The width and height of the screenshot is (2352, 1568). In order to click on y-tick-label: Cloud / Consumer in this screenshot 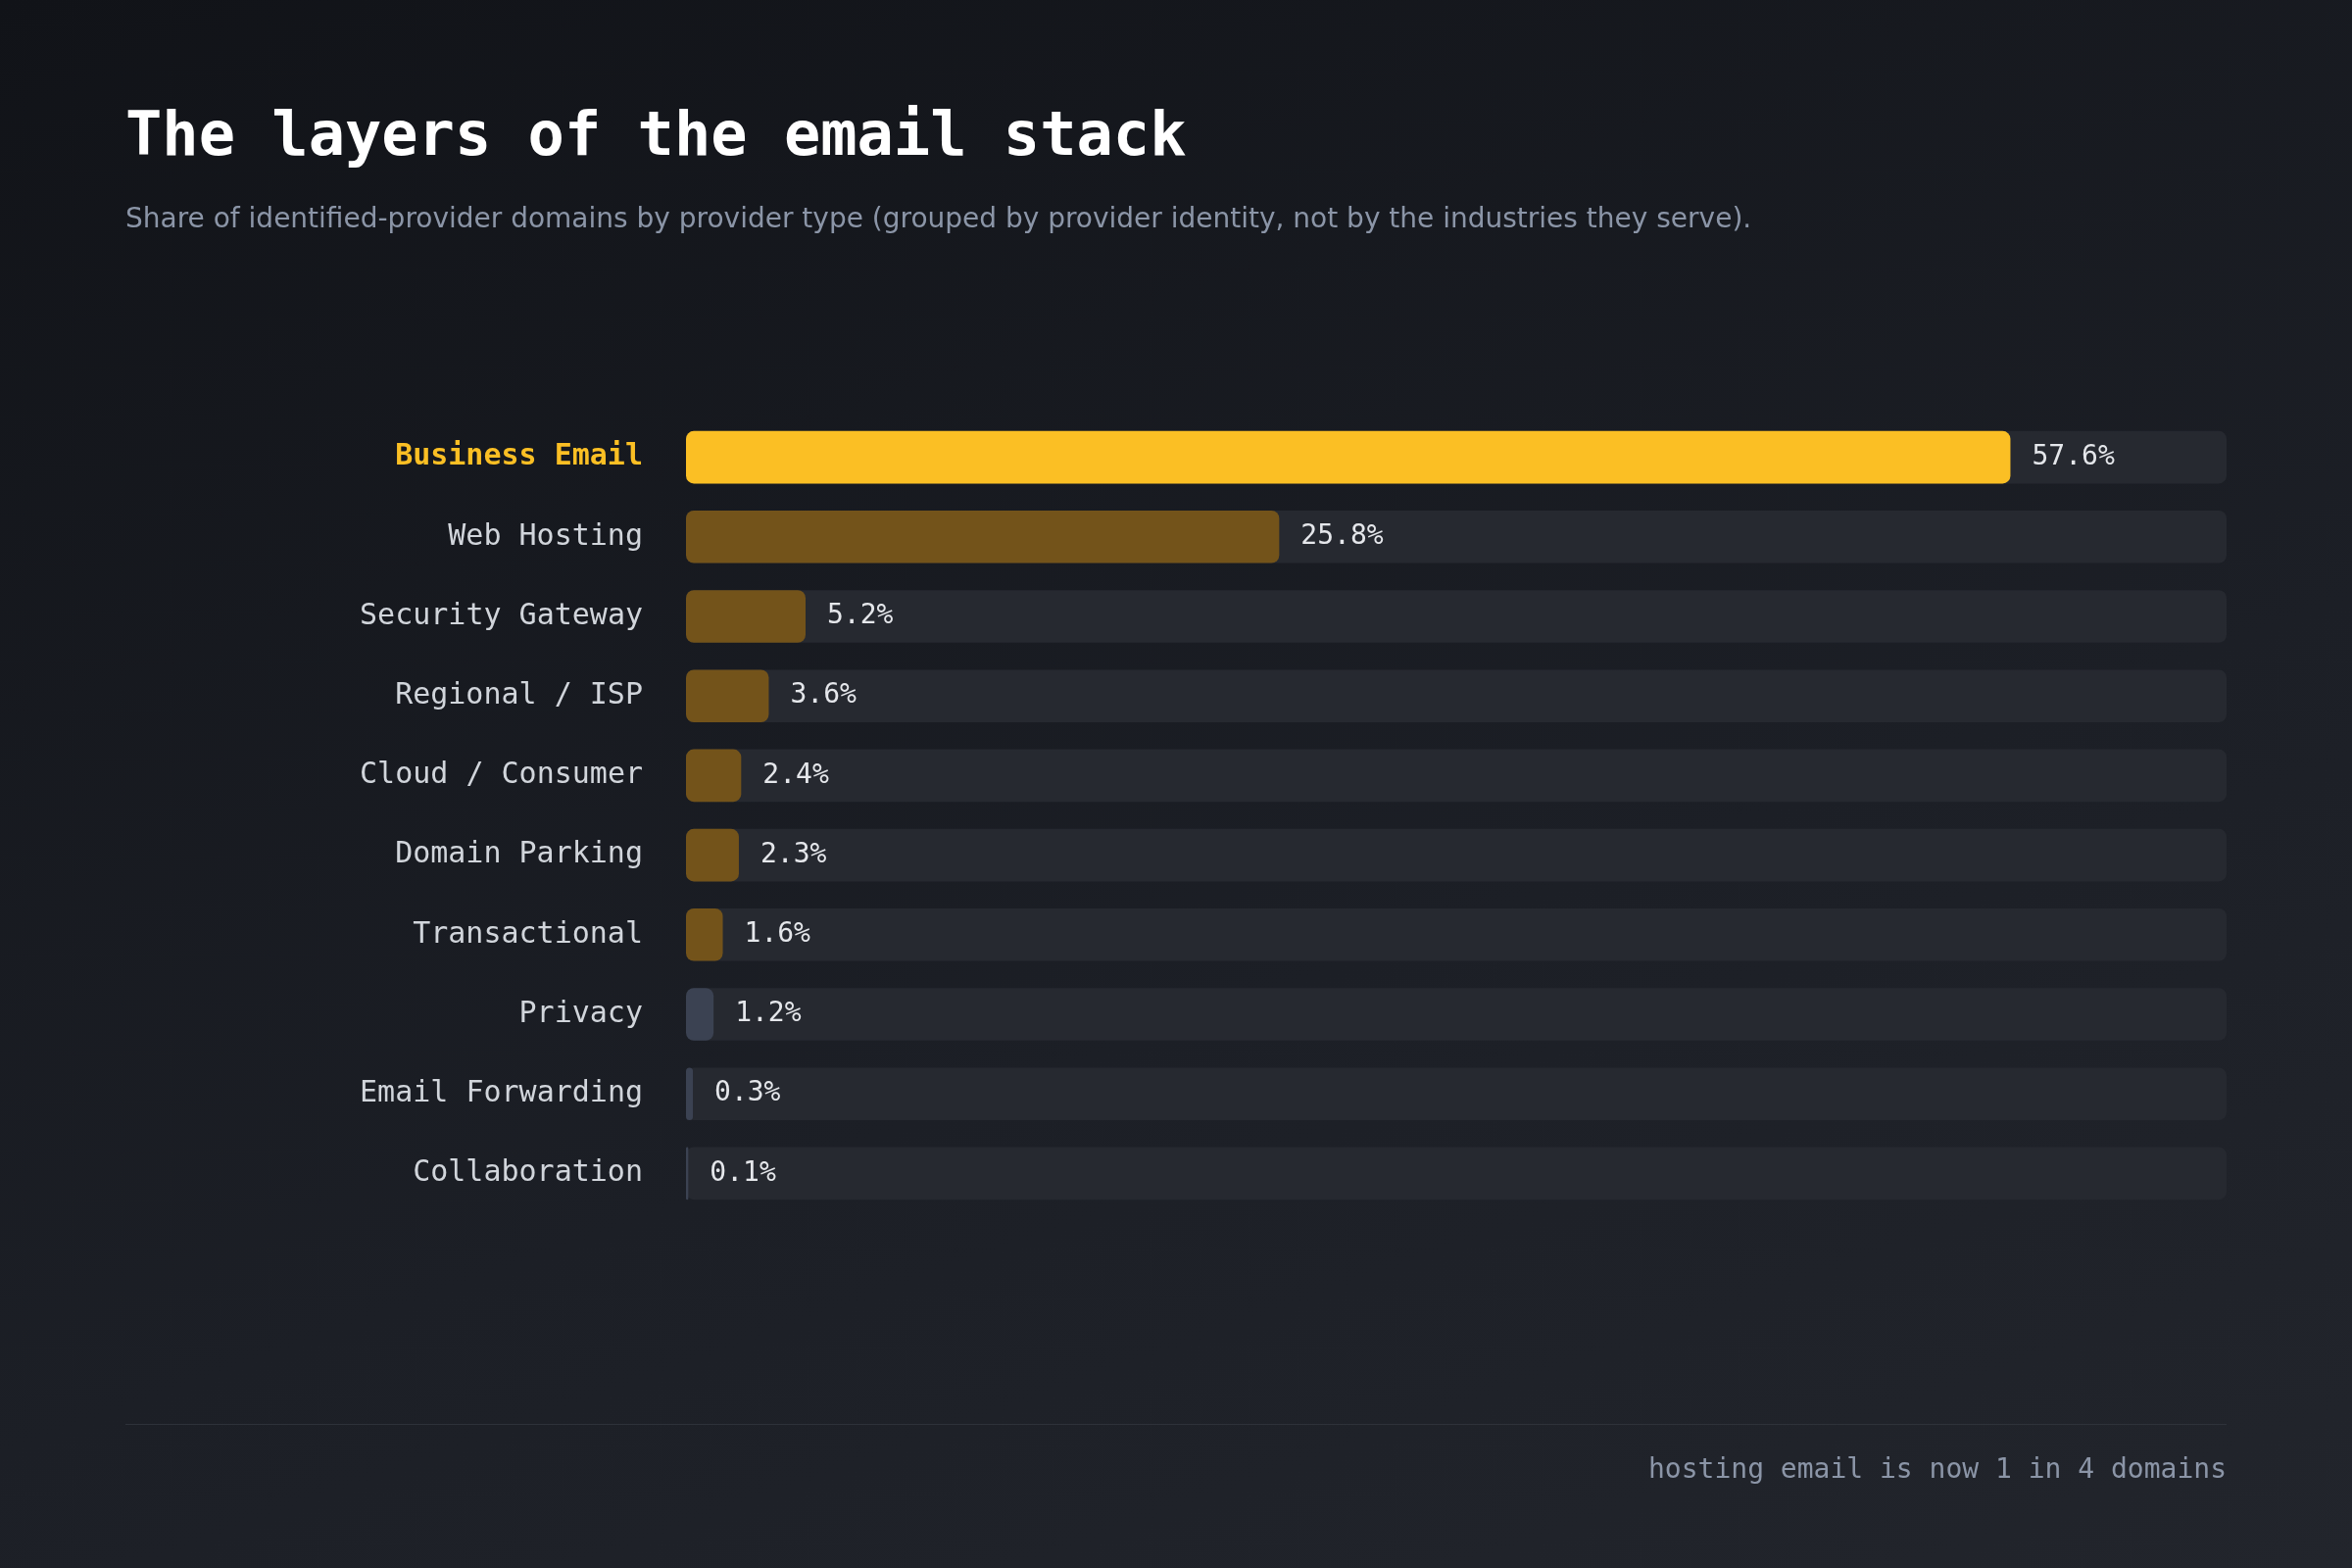, I will do `click(501, 773)`.